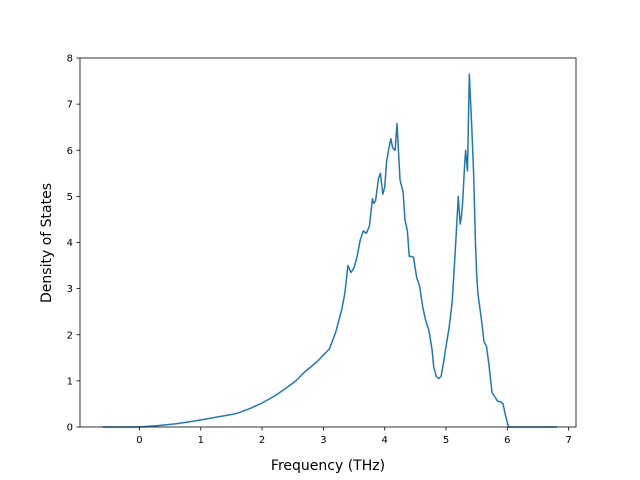 The height and width of the screenshot is (480, 640). I want to click on x-axis-label: Frequency (THz), so click(328, 466).